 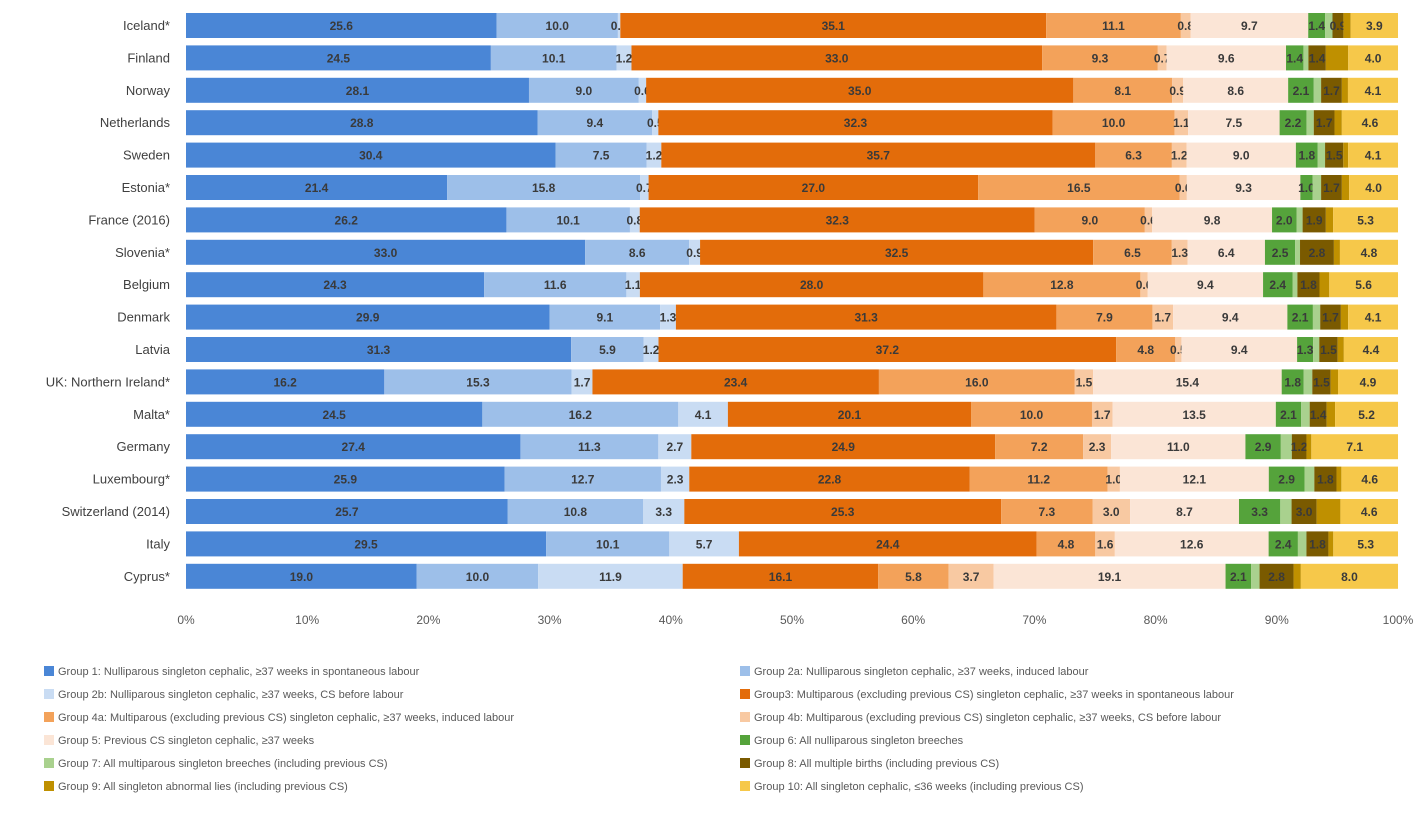 What do you see at coordinates (1373, 188) in the screenshot?
I see `data-label: 4.0` at bounding box center [1373, 188].